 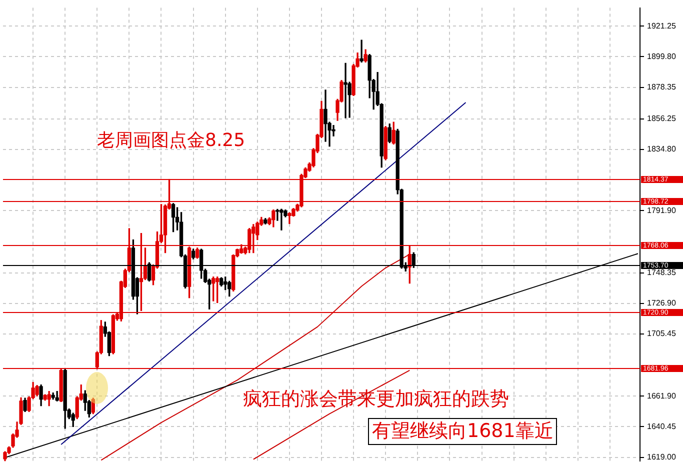 What do you see at coordinates (171, 140) in the screenshot?
I see `text: 老周画图点金8.25` at bounding box center [171, 140].